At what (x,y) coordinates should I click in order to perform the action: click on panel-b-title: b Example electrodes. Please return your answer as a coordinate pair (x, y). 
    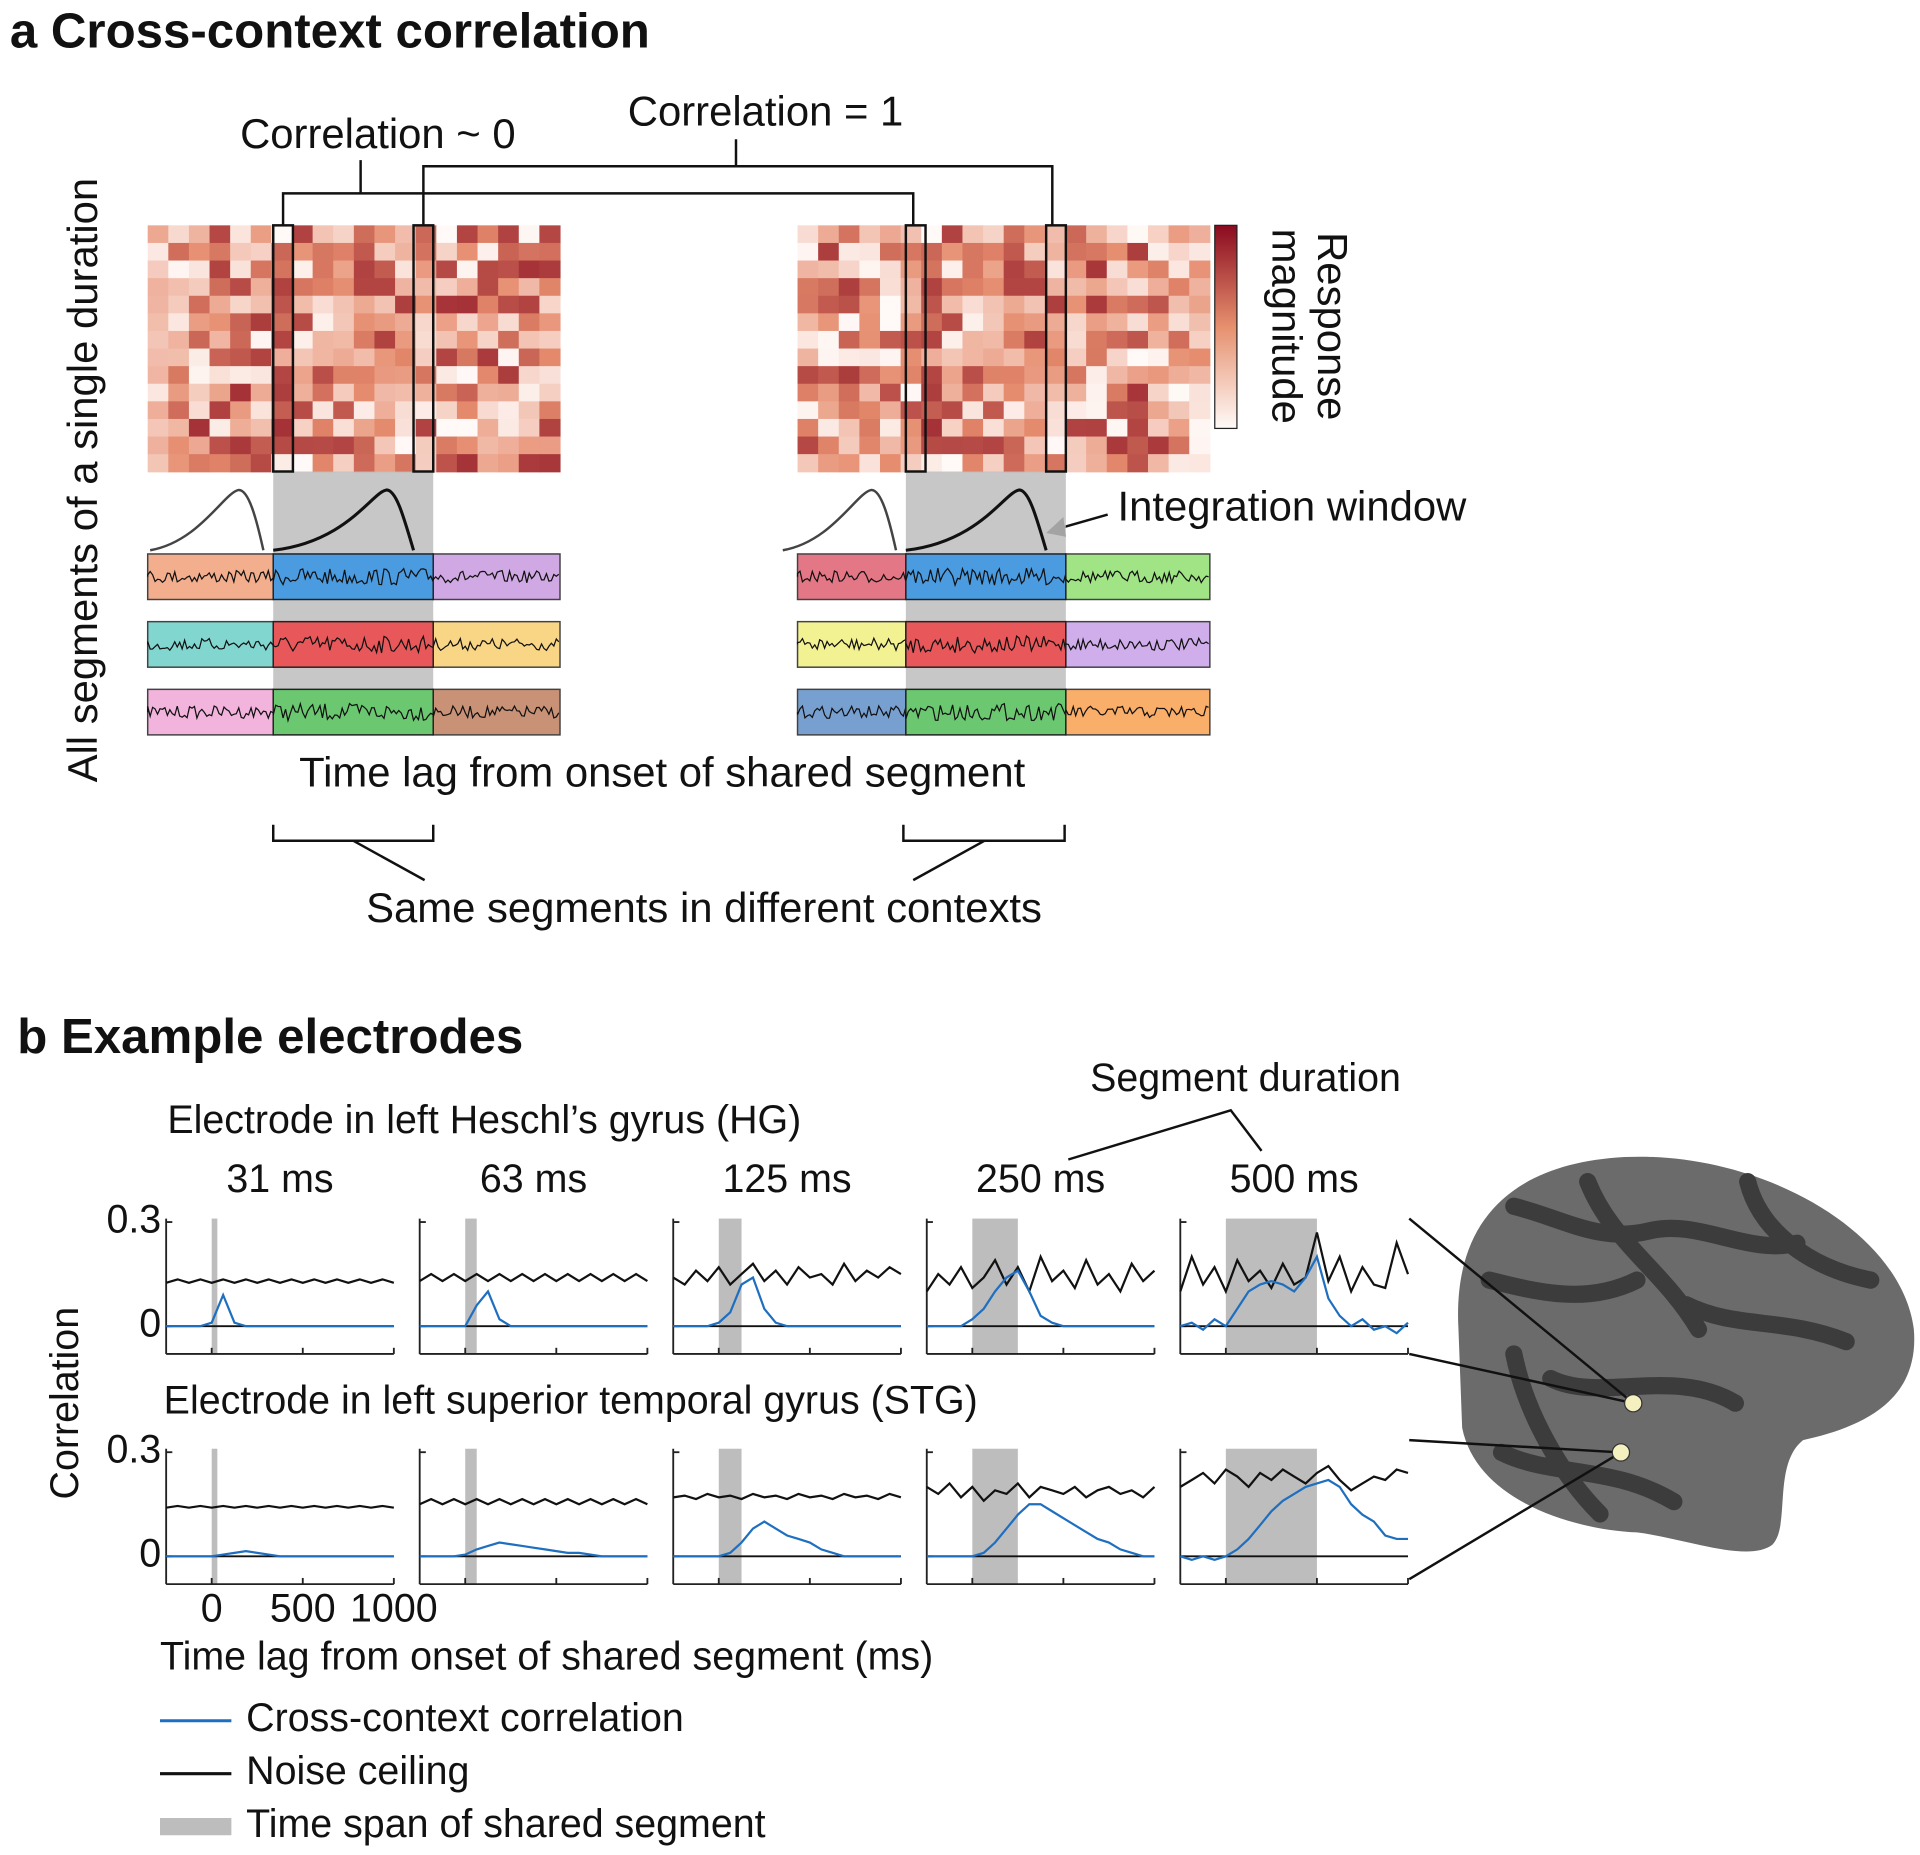
    Looking at the image, I should click on (270, 1036).